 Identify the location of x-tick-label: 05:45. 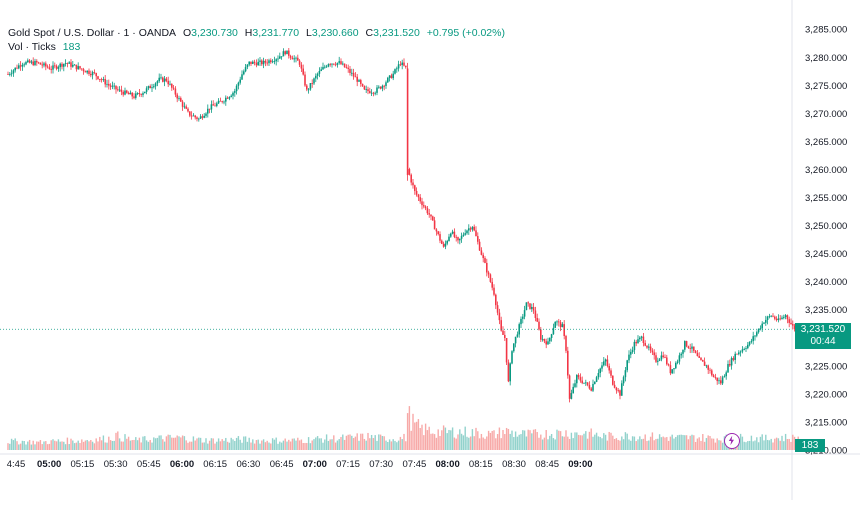
(149, 464).